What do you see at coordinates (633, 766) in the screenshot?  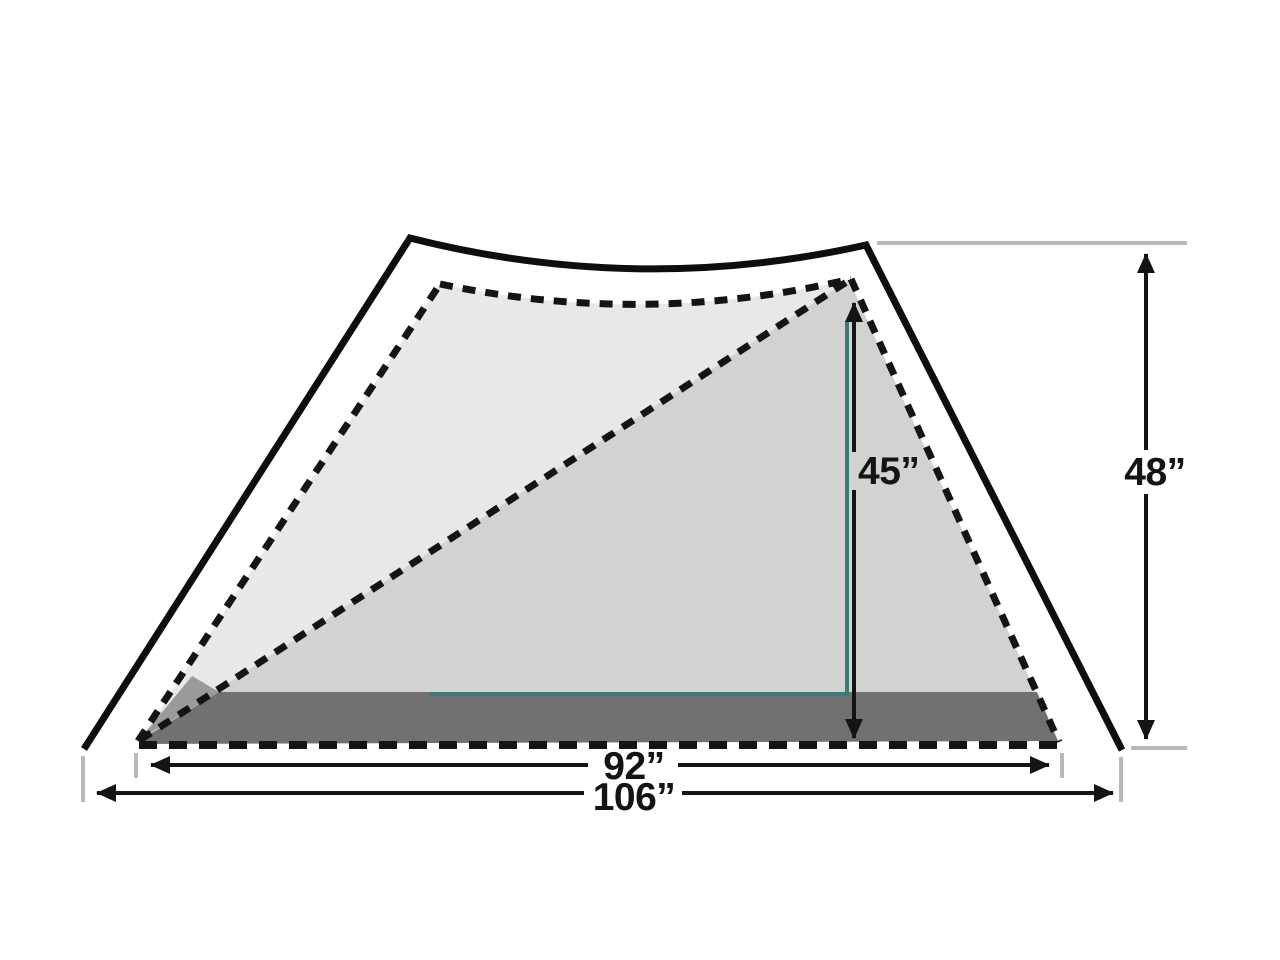 I see `inner-width-label: 92”` at bounding box center [633, 766].